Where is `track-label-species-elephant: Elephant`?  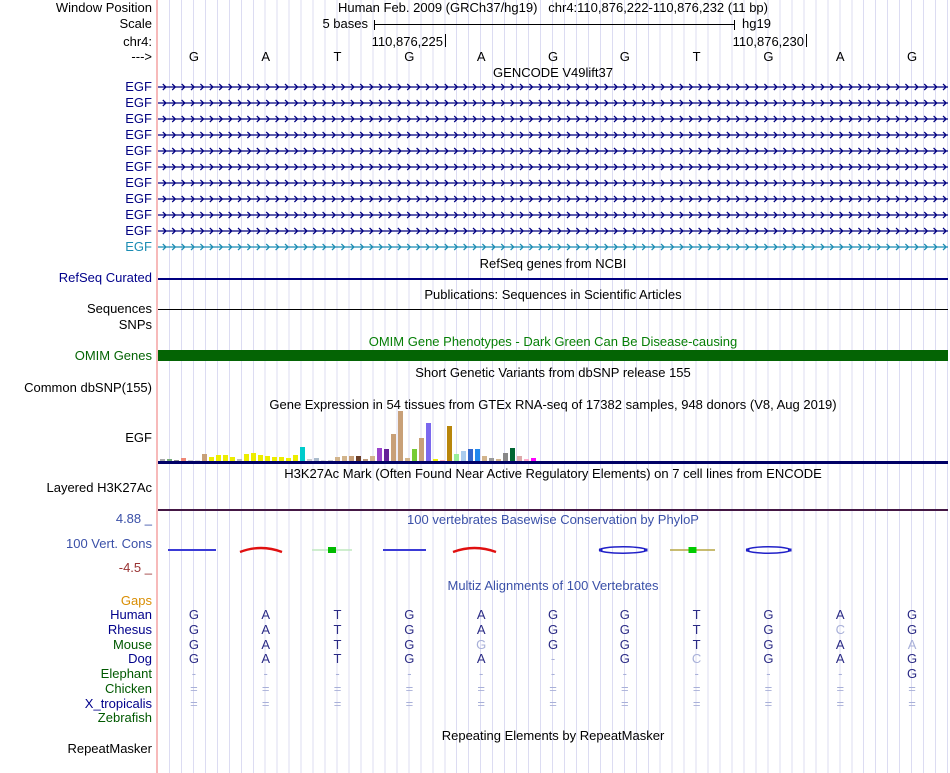 track-label-species-elephant: Elephant is located at coordinates (126, 673).